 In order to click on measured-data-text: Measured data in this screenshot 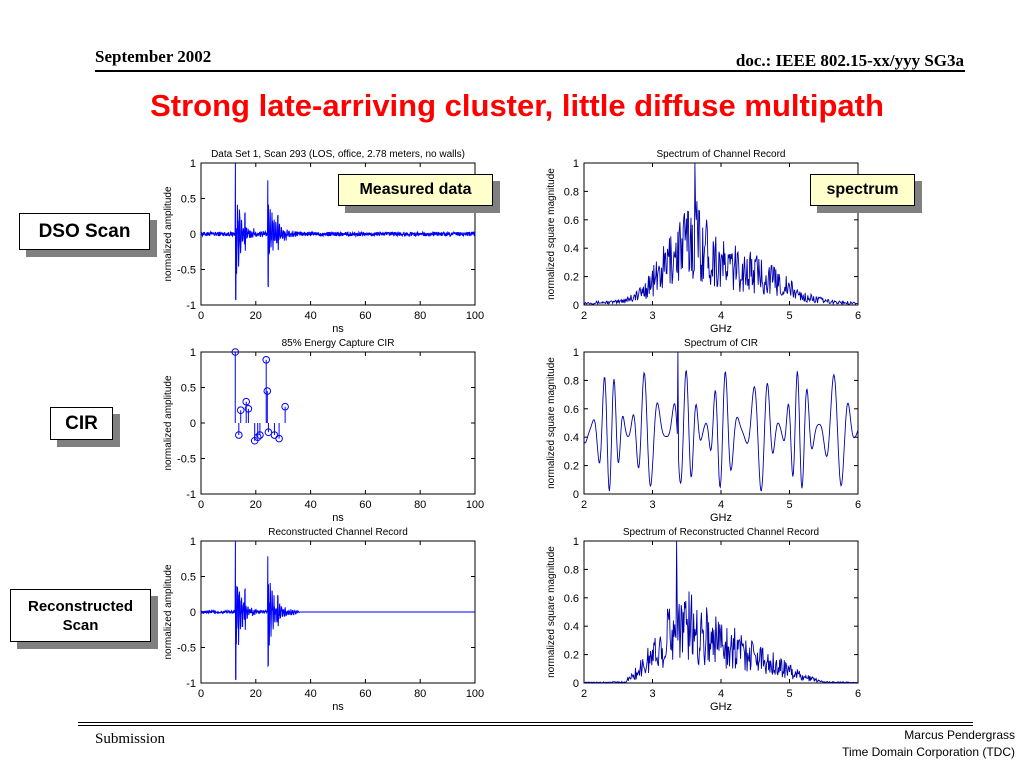, I will do `click(415, 189)`.